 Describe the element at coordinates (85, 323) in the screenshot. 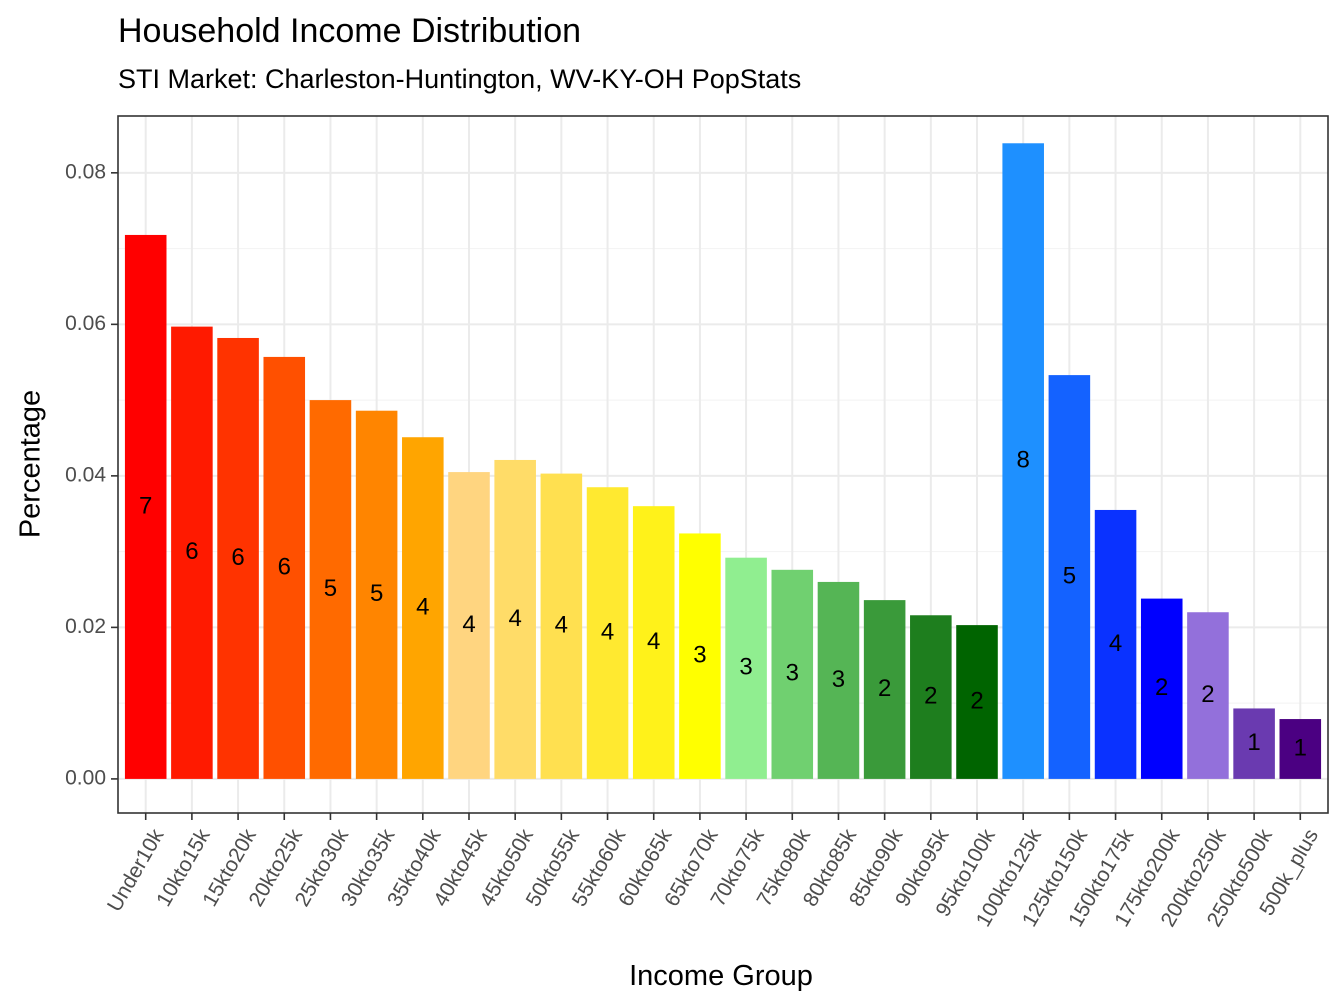

I see `y-tick-label: 0.06` at that location.